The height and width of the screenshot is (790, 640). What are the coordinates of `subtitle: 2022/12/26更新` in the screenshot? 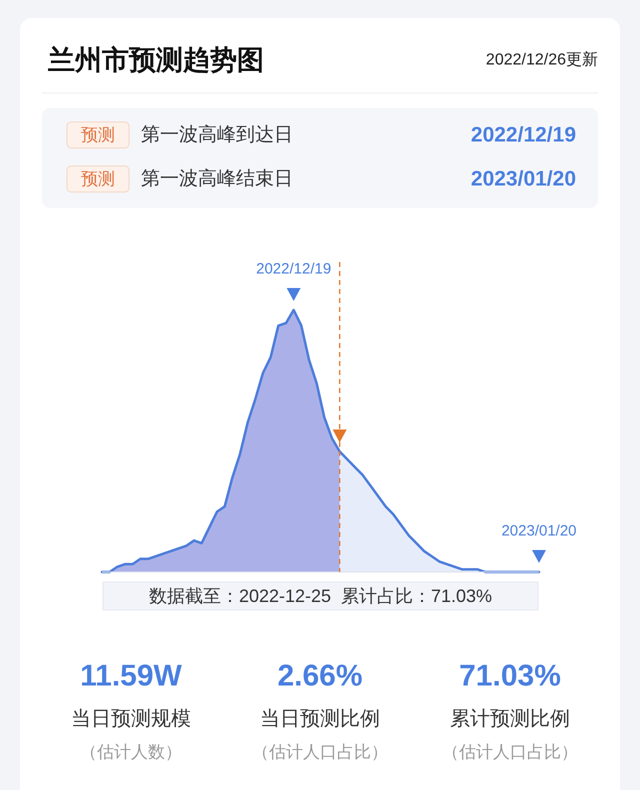 It's located at (542, 60).